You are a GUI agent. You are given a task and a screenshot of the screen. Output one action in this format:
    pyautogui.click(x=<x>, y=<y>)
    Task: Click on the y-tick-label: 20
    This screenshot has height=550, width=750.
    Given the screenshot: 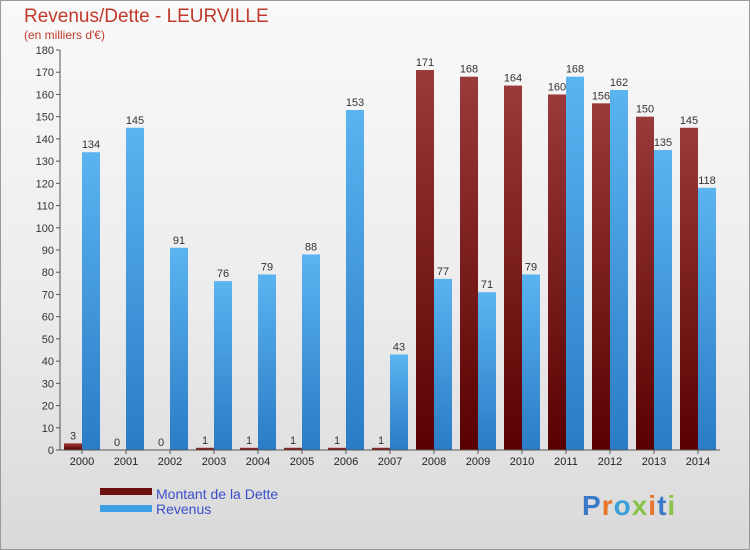 What is the action you would take?
    pyautogui.click(x=48, y=407)
    